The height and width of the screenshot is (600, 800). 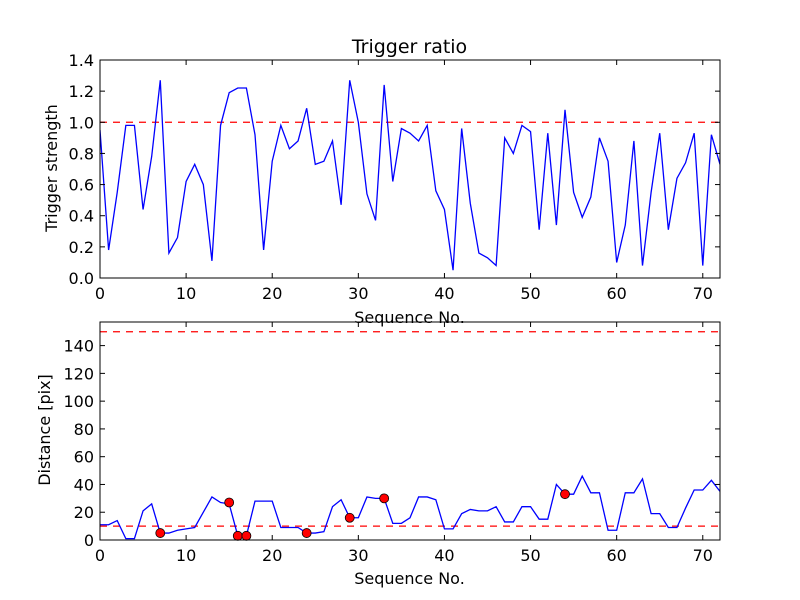 I want to click on trigger-xtick-label: 50, so click(x=530, y=293).